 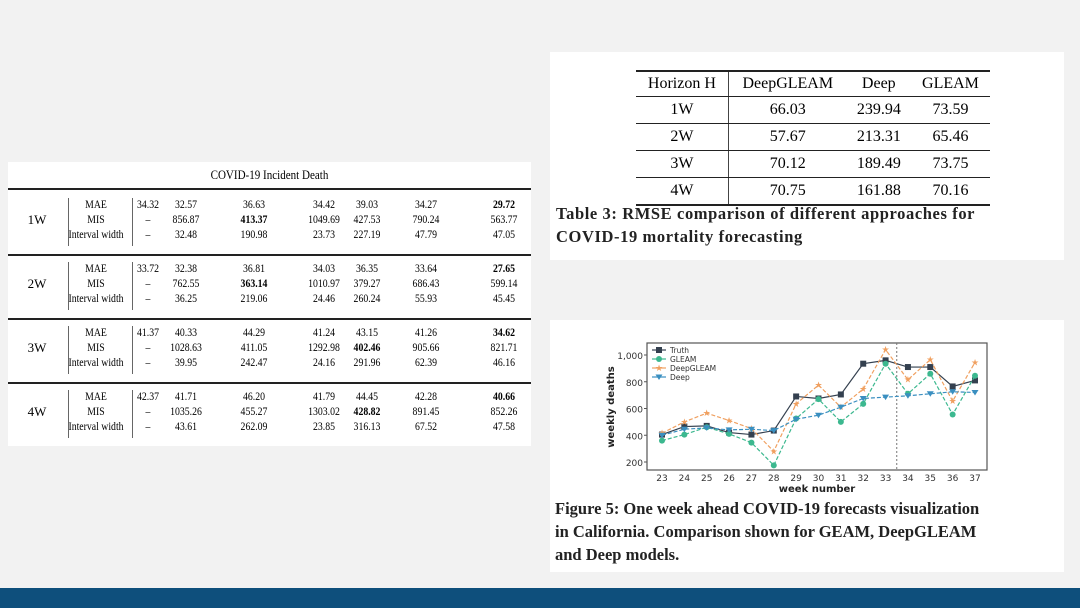 What do you see at coordinates (787, 83) in the screenshot?
I see `col-deepgleam: DeepGLEAM` at bounding box center [787, 83].